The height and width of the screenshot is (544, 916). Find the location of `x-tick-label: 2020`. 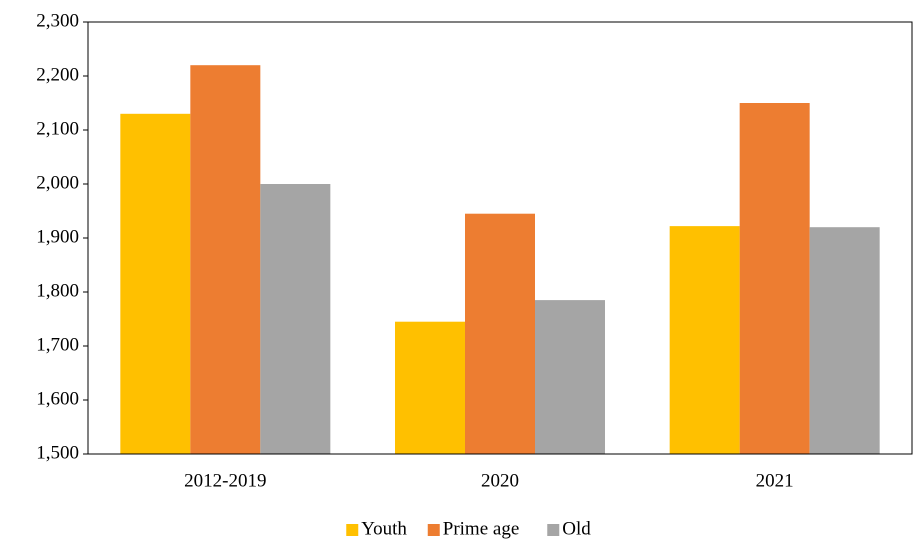

x-tick-label: 2020 is located at coordinates (500, 480).